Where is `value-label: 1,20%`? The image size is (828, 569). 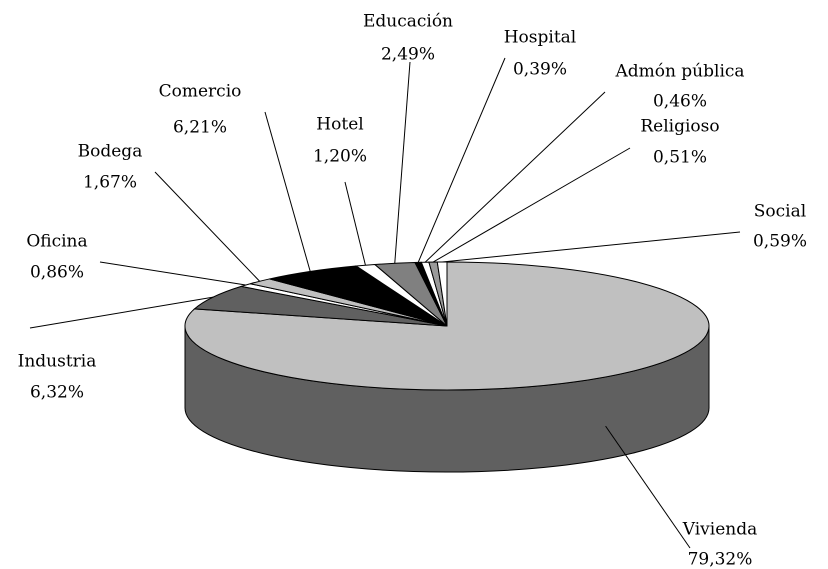
value-label: 1,20% is located at coordinates (340, 157).